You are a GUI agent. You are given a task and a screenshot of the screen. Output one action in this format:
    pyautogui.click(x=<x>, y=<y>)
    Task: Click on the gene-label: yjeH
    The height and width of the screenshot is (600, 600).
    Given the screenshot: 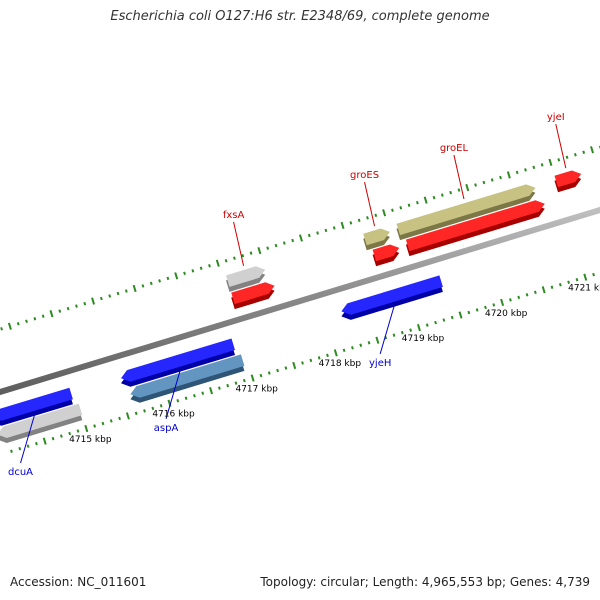 What is the action you would take?
    pyautogui.click(x=380, y=363)
    